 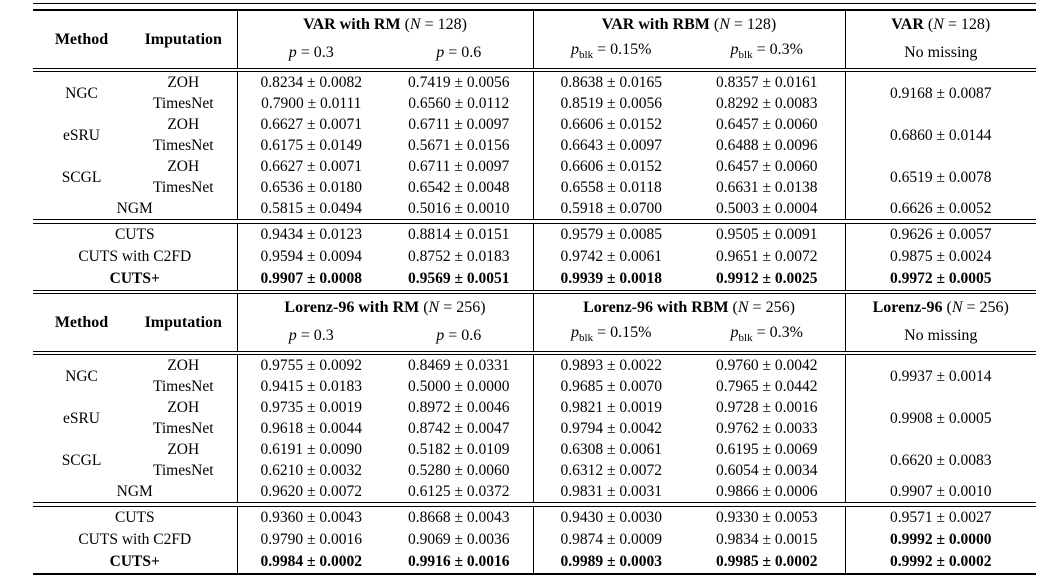 What do you see at coordinates (766, 235) in the screenshot?
I see `value-cell: 0.9505 ± 0.0091` at bounding box center [766, 235].